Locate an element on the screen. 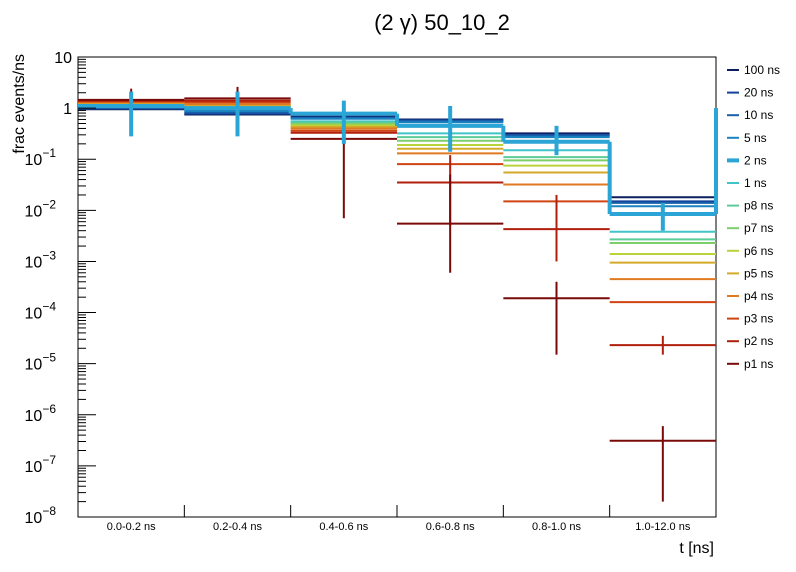  legend-item: p1 ns is located at coordinates (750, 364).